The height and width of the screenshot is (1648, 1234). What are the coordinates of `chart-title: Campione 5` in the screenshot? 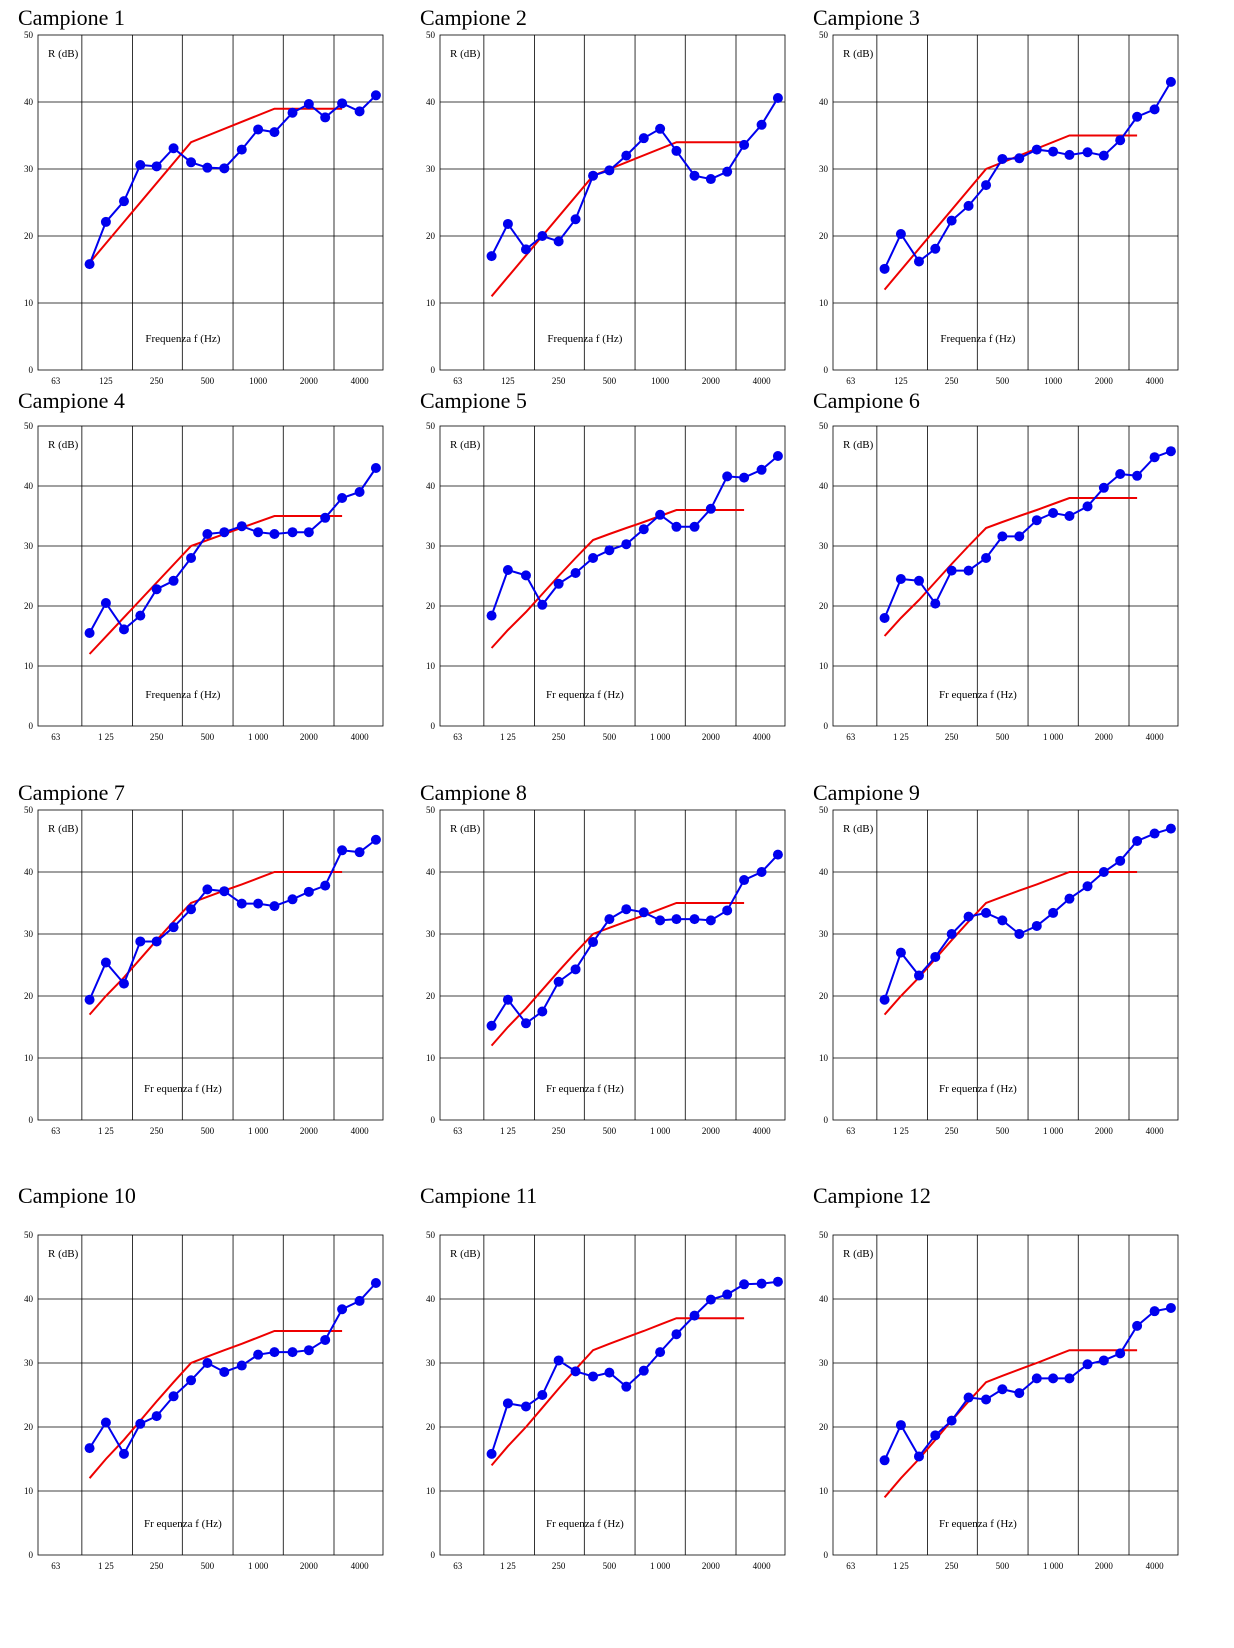 It's located at (473, 400).